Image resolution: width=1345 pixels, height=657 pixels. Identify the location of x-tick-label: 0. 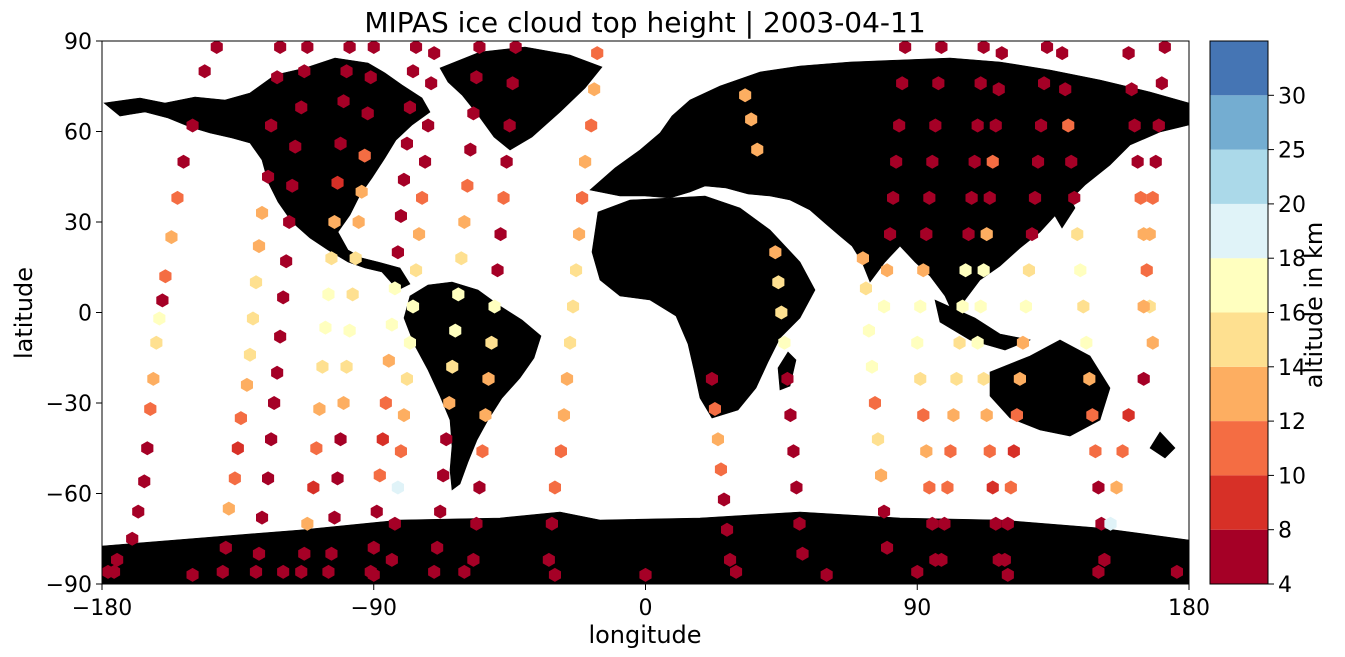
(646, 608).